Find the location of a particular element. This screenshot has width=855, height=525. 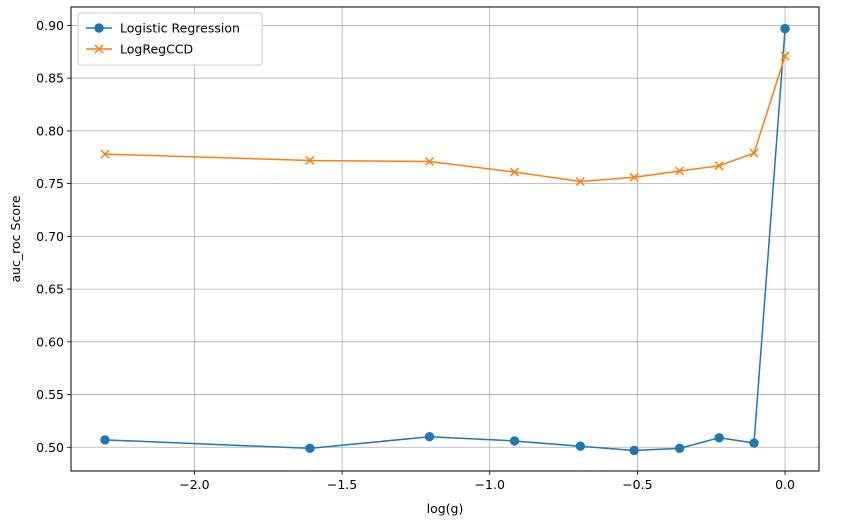

x-tick-label: −1.5 is located at coordinates (342, 484).